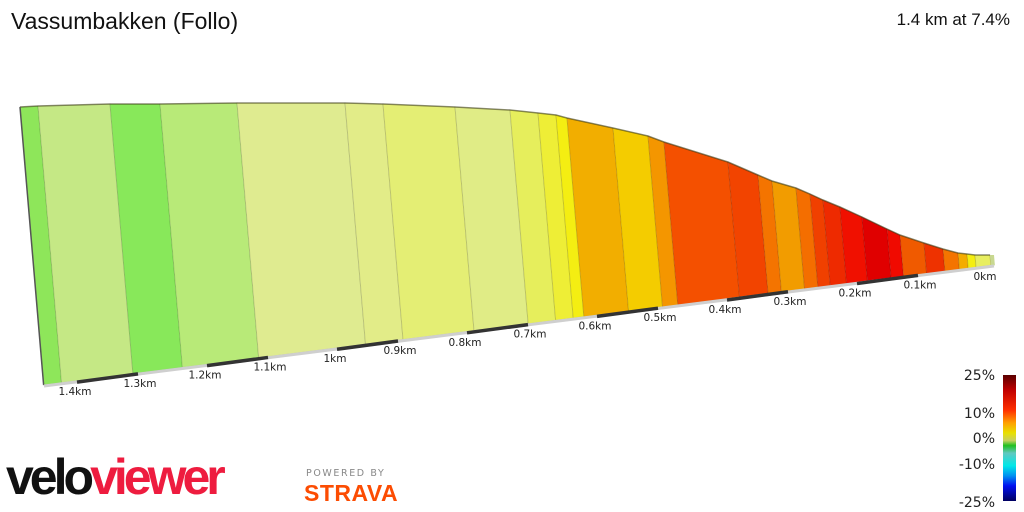  What do you see at coordinates (919, 285) in the screenshot?
I see `x-tick-label: 0.1km` at bounding box center [919, 285].